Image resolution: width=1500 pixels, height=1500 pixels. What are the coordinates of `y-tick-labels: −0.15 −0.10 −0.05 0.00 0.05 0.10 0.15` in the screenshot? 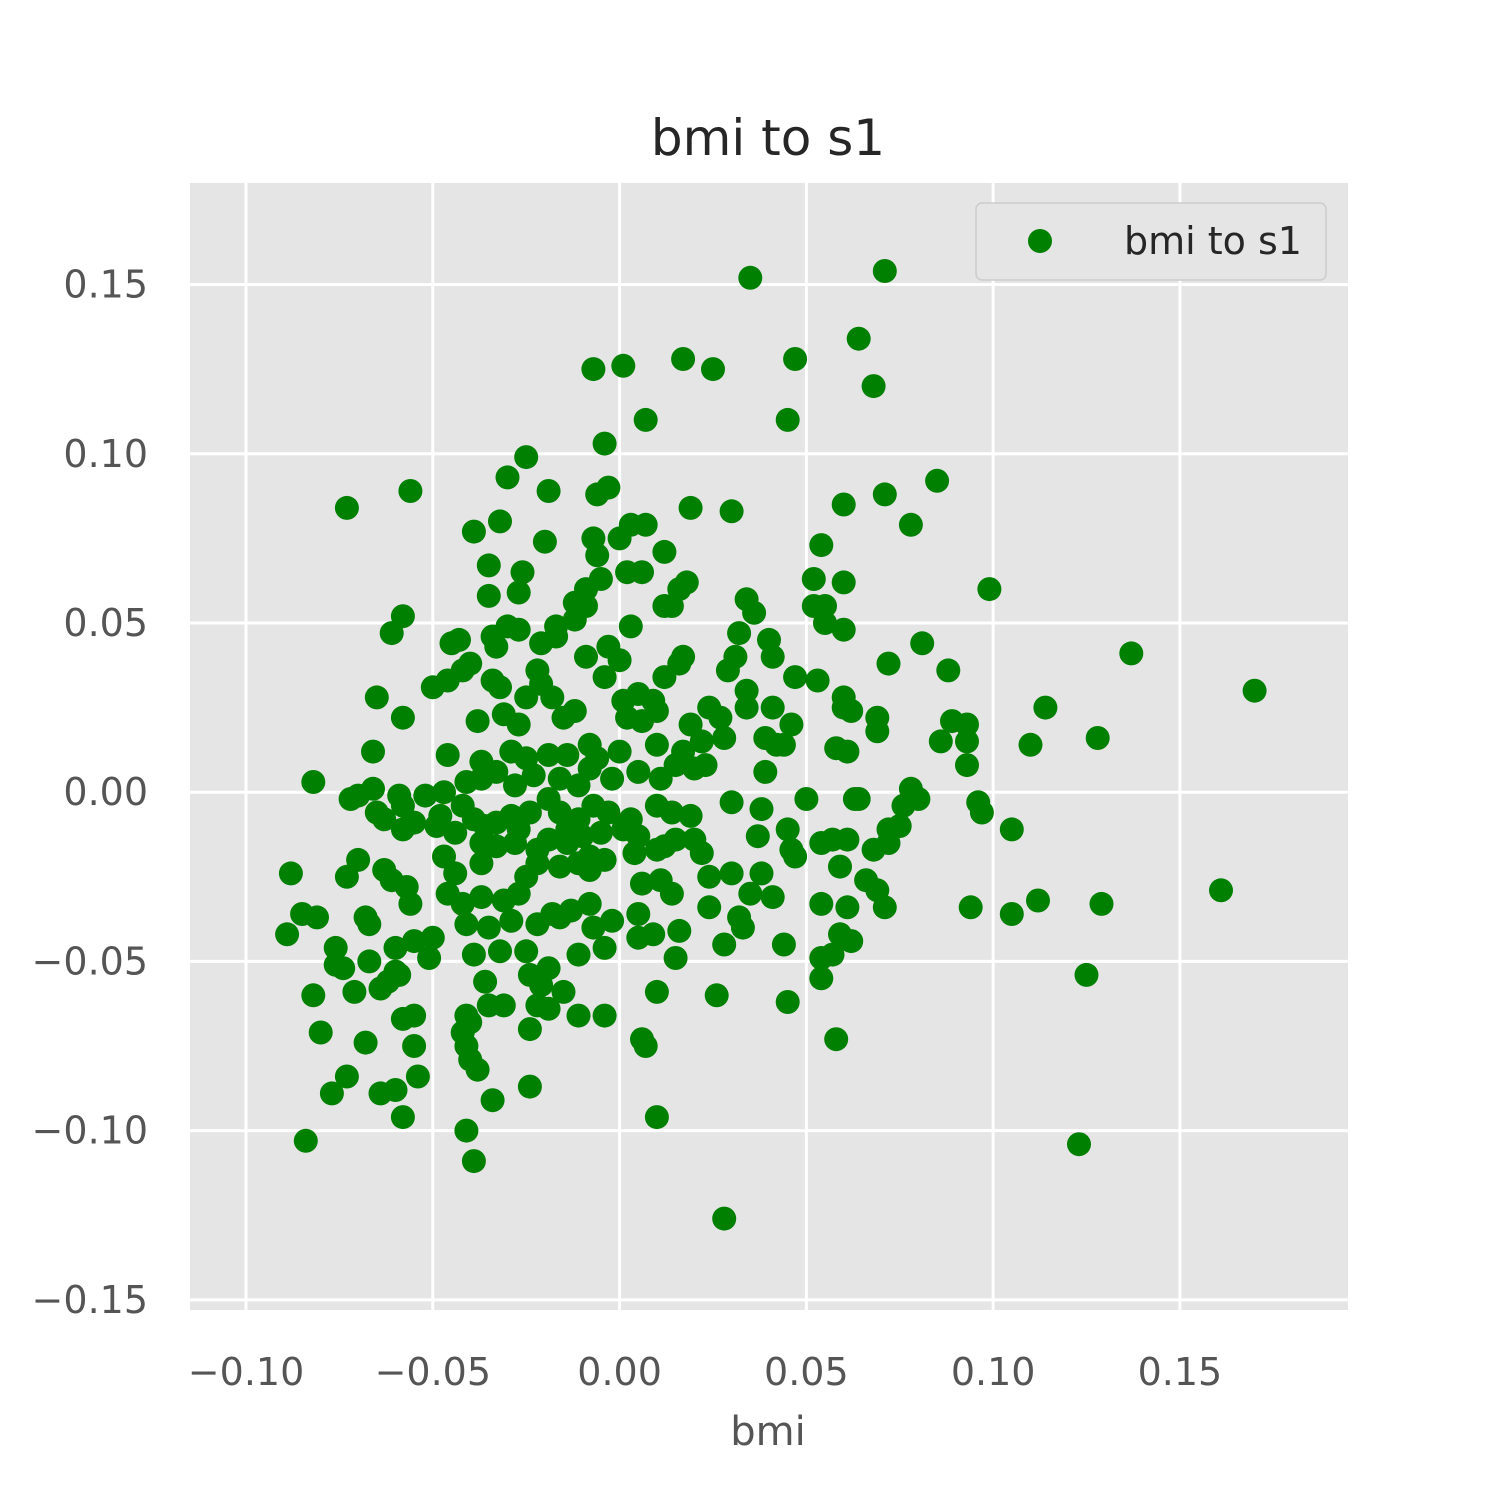 It's located at (90, 792).